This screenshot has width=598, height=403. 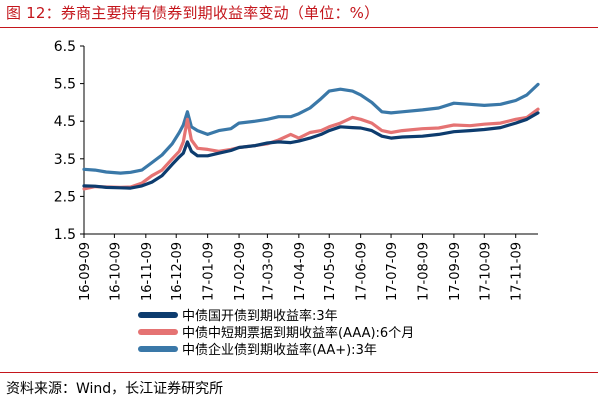 I want to click on legend-label-corp: 中债企业债到期收益率(AA+):3年, so click(x=279, y=350).